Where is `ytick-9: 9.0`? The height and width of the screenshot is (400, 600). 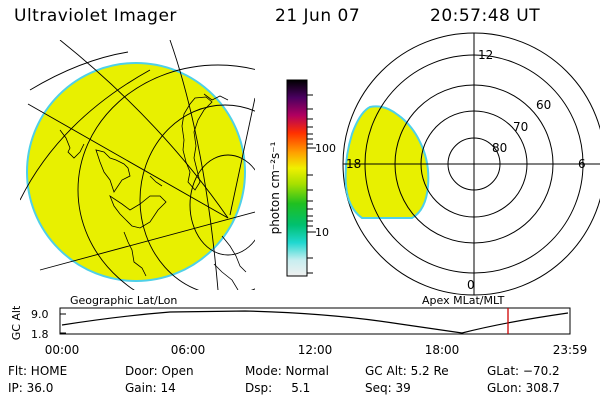
ytick-9: 9.0 is located at coordinates (40, 314).